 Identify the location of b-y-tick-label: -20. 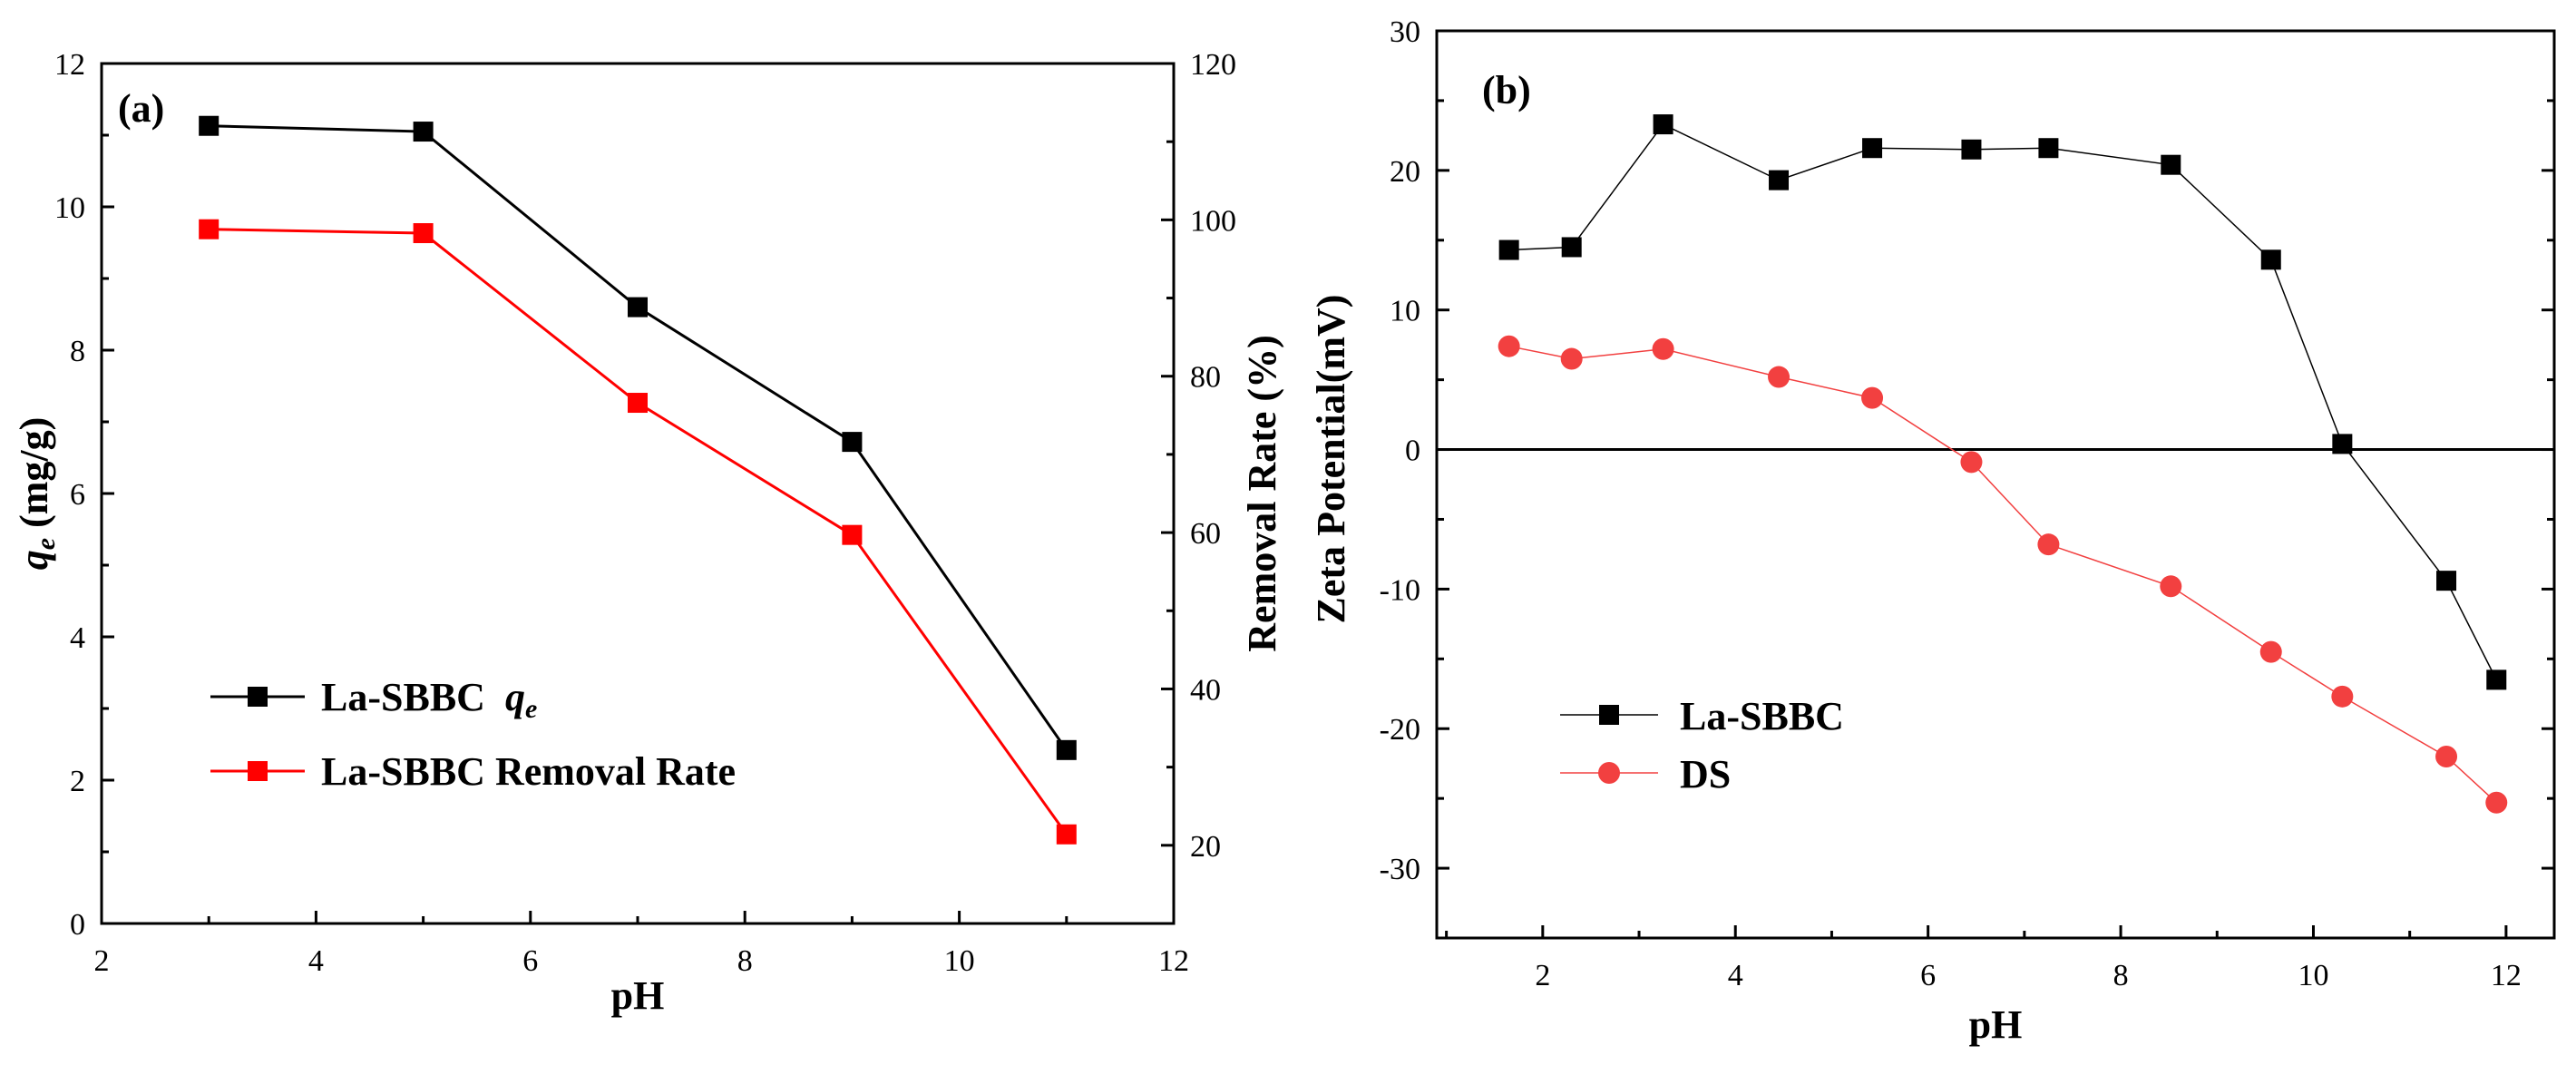
(1400, 730).